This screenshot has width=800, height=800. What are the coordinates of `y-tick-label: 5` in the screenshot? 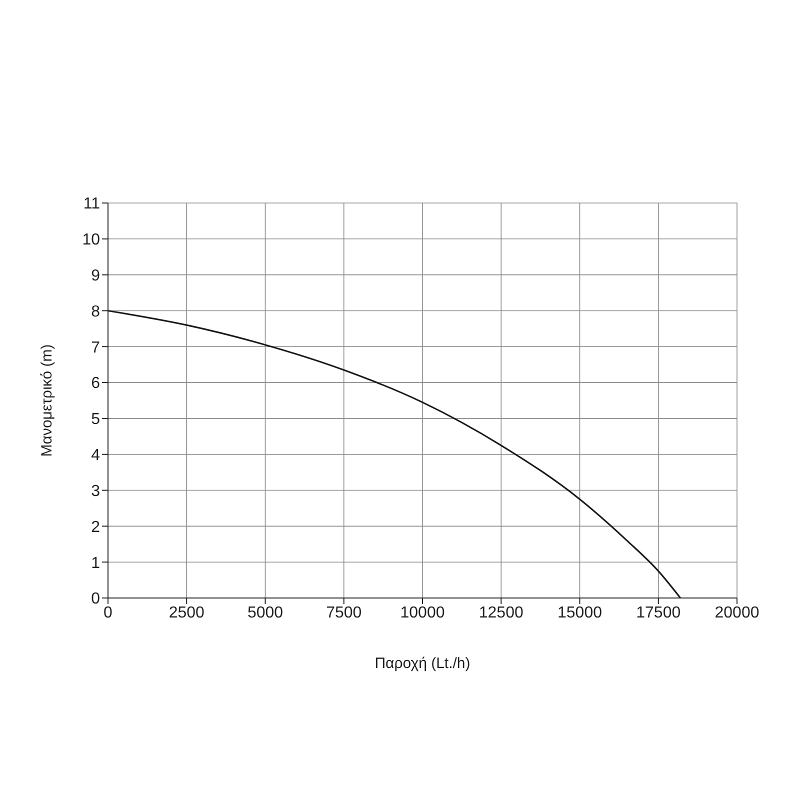 It's located at (95, 419).